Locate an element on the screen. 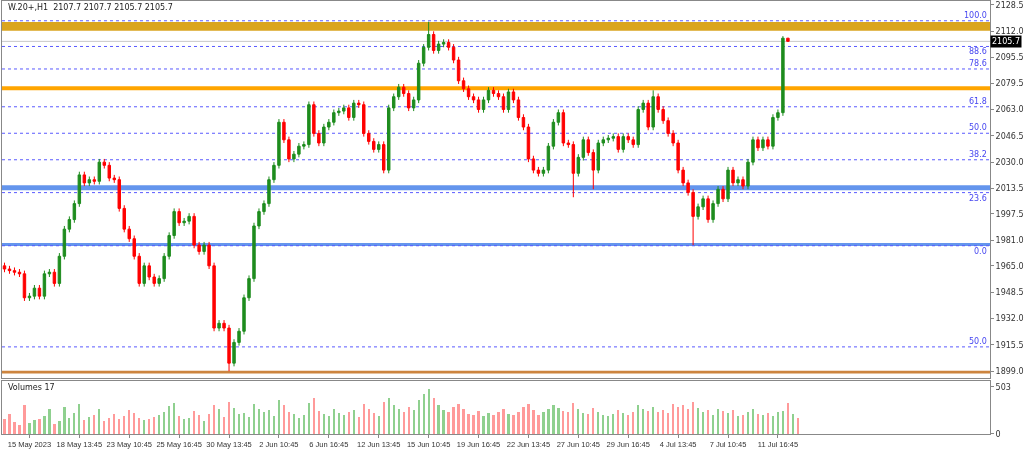 Image resolution: width=1024 pixels, height=449 pixels. y-tick-label: 503 is located at coordinates (1003, 387).